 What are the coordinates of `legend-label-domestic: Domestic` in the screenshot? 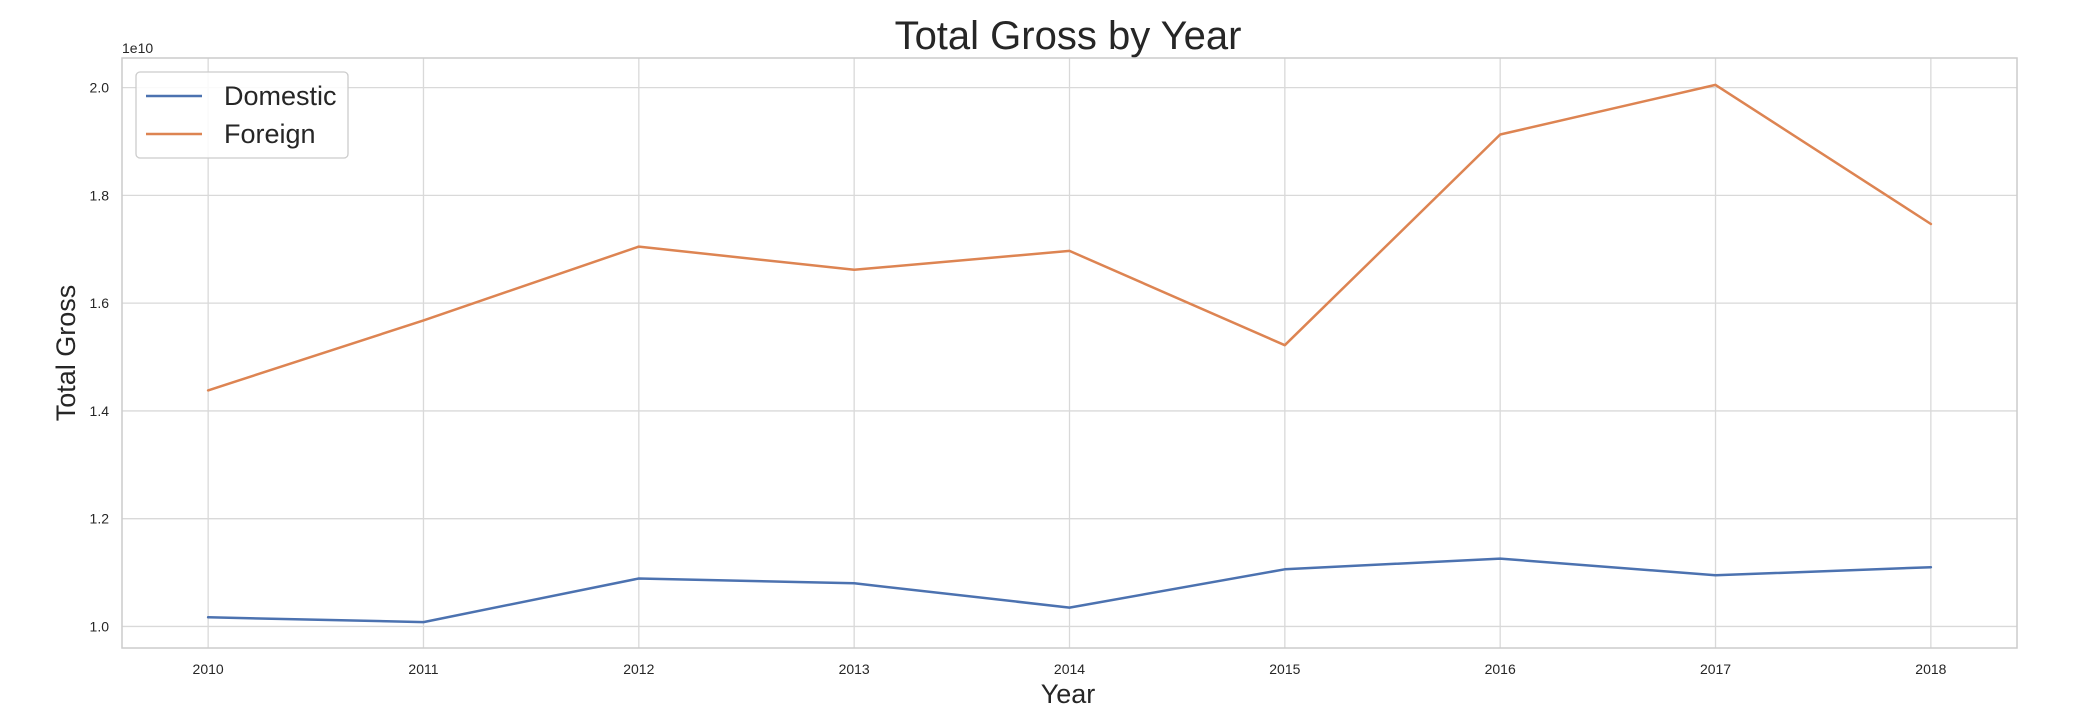 It's located at (280, 96).